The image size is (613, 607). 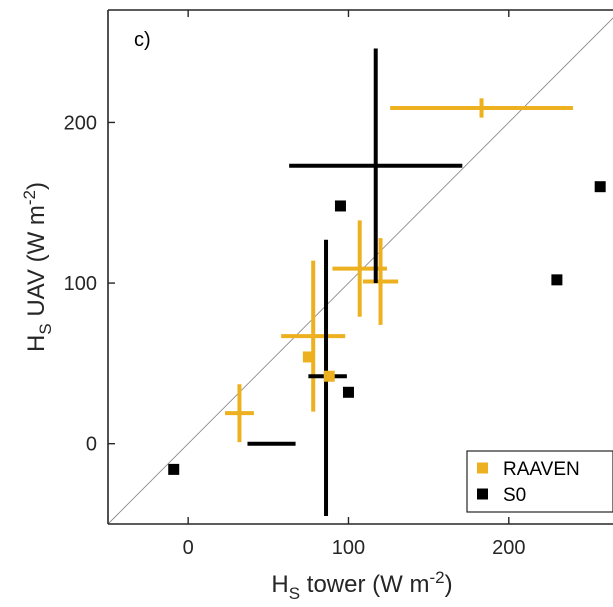 What do you see at coordinates (348, 548) in the screenshot?
I see `x-tick-label: 100` at bounding box center [348, 548].